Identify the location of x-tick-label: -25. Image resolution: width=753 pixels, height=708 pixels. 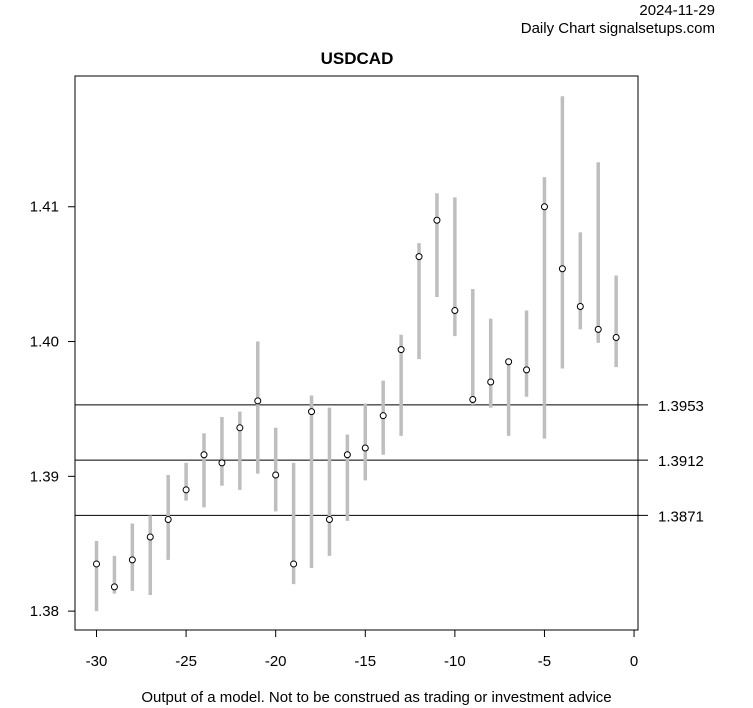
(186, 661).